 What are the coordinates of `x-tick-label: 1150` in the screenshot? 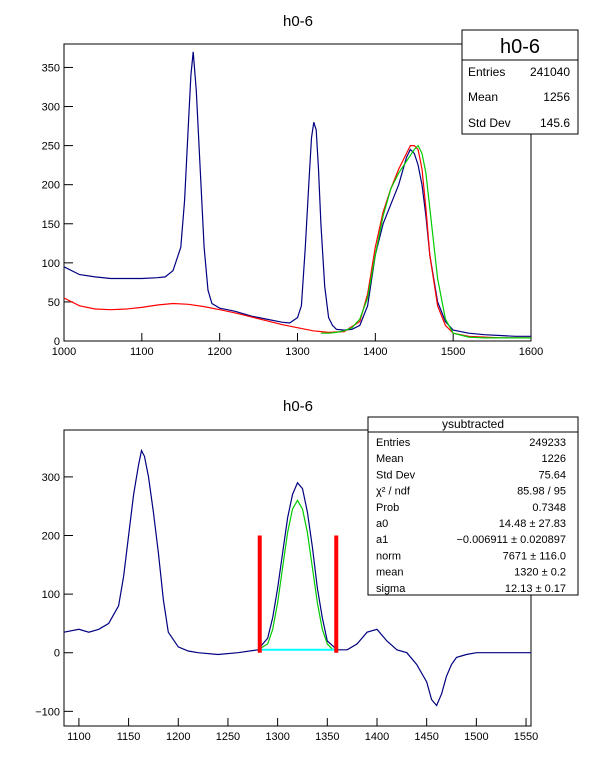 It's located at (129, 737).